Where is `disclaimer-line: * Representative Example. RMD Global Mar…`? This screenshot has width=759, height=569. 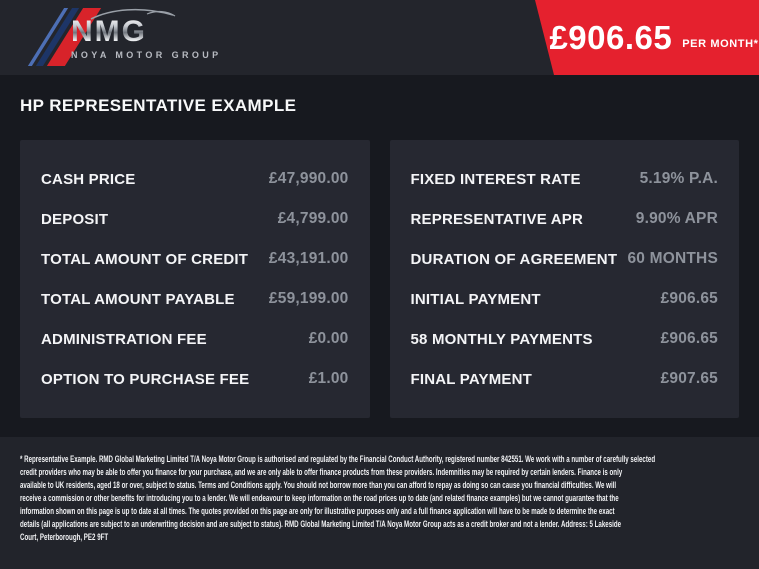 disclaimer-line: * Representative Example. RMD Global Mar… is located at coordinates (338, 459).